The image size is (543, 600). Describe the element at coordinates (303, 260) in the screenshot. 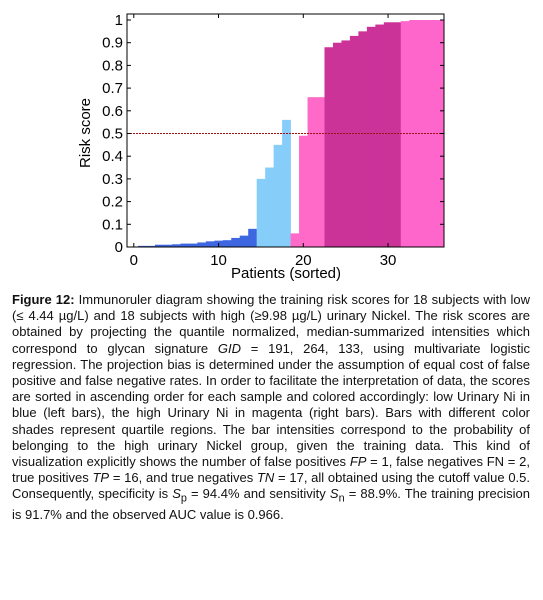

I see `x-tick-label: 20` at that location.